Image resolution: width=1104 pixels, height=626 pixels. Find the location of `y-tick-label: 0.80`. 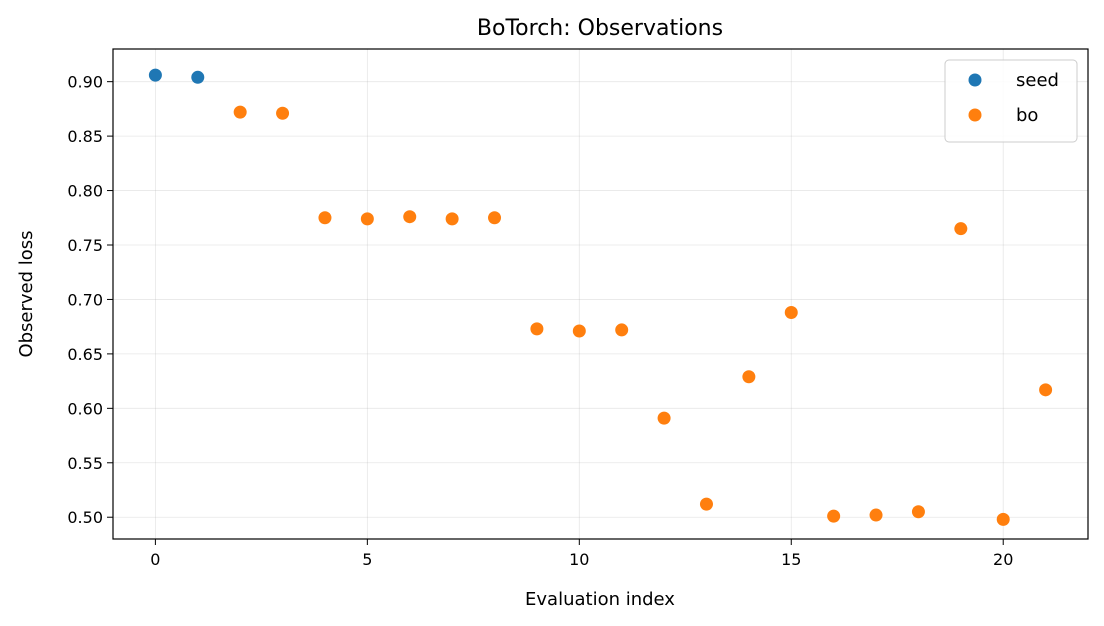

y-tick-label: 0.80 is located at coordinates (85, 191).